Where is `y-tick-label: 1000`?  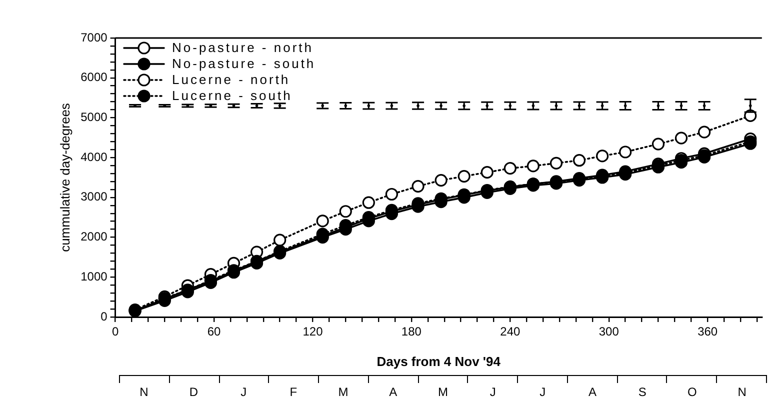
y-tick-label: 1000 is located at coordinates (94, 276).